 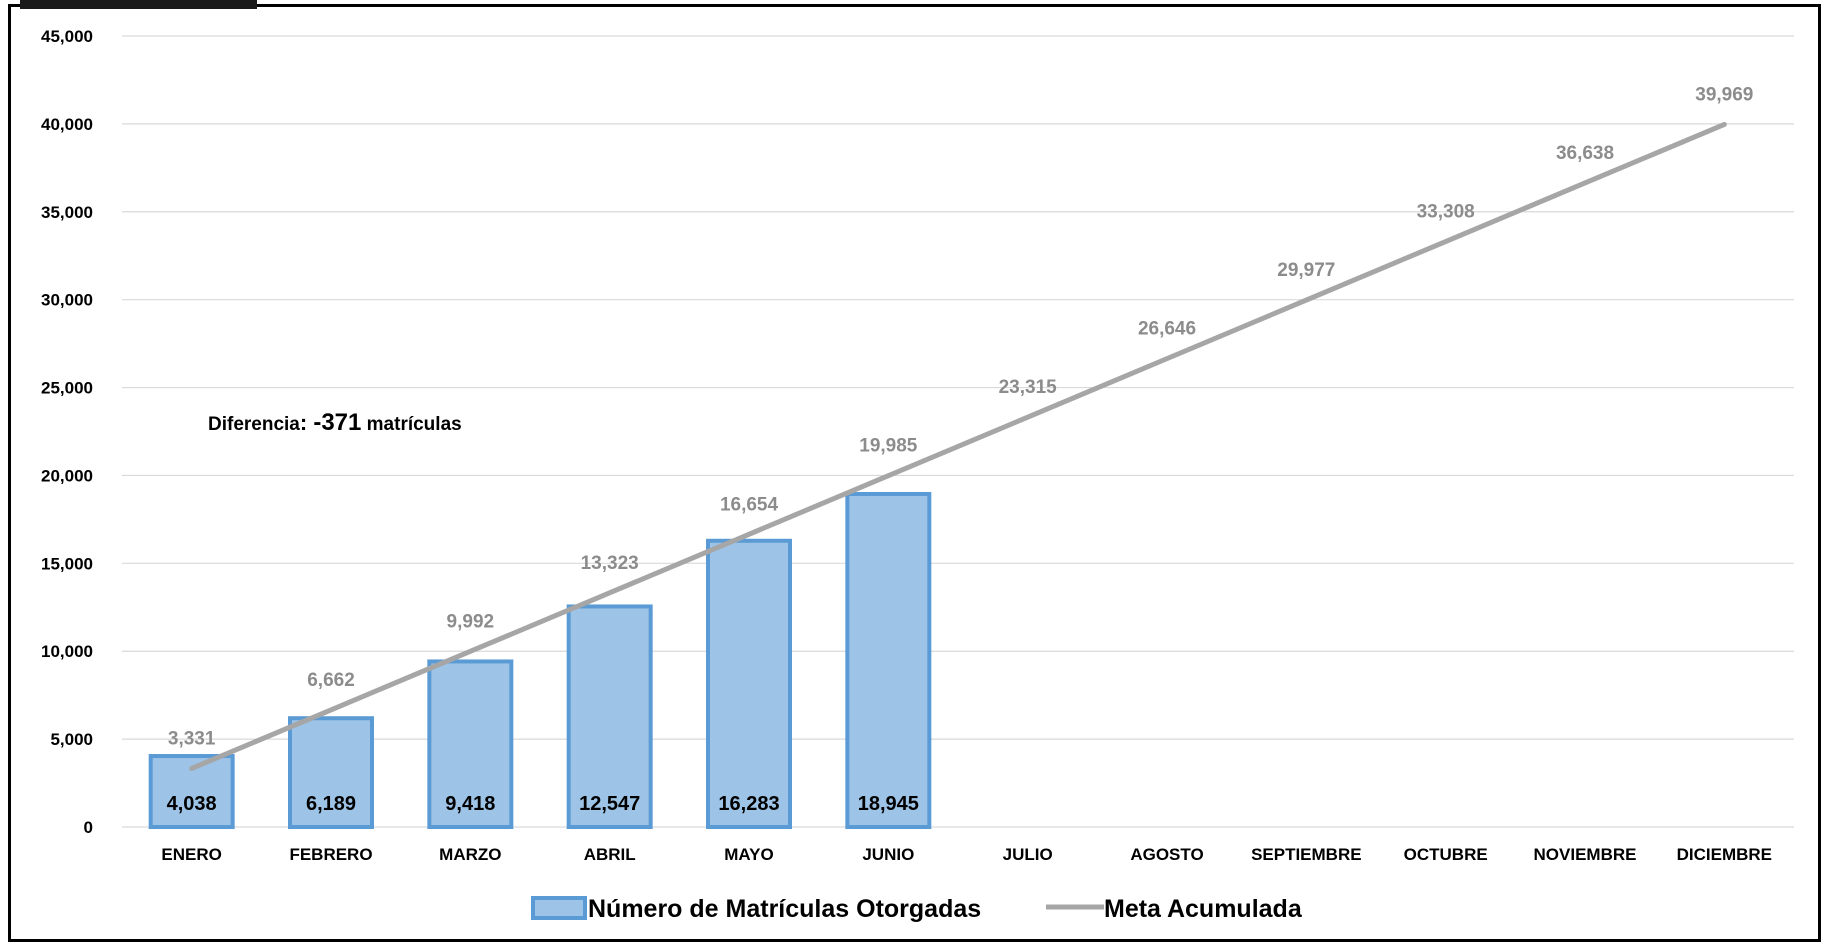 What do you see at coordinates (67, 300) in the screenshot?
I see `y-tick-label: 30,000` at bounding box center [67, 300].